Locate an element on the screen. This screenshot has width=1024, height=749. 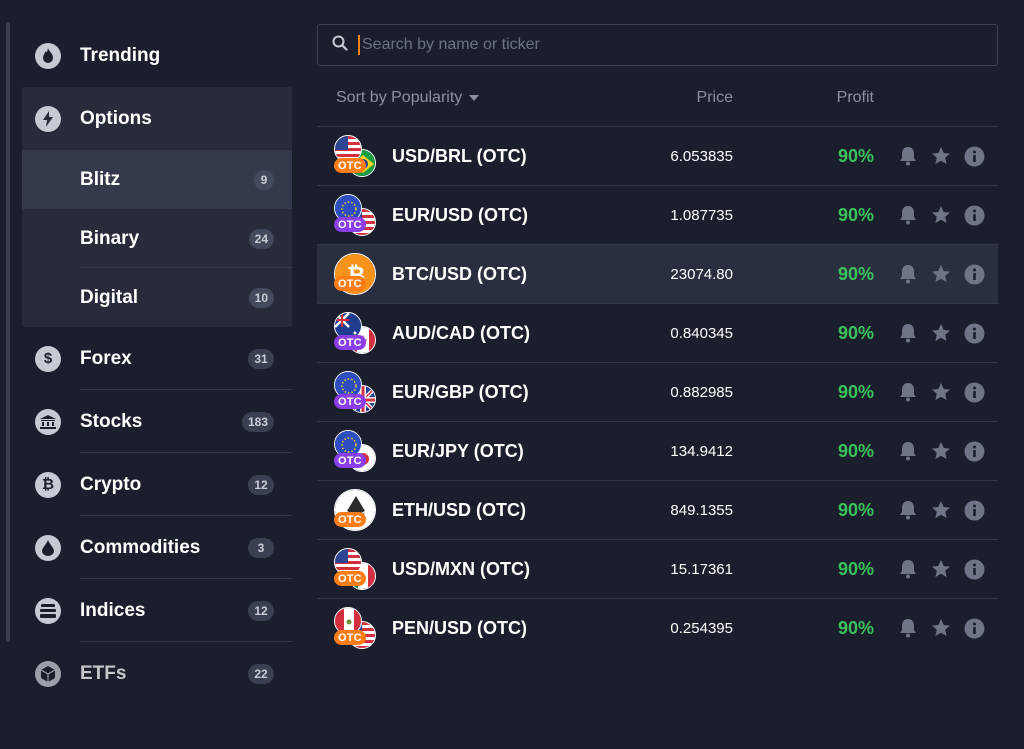
sidebar-item-forex: $ Forex 31 is located at coordinates (157, 358).